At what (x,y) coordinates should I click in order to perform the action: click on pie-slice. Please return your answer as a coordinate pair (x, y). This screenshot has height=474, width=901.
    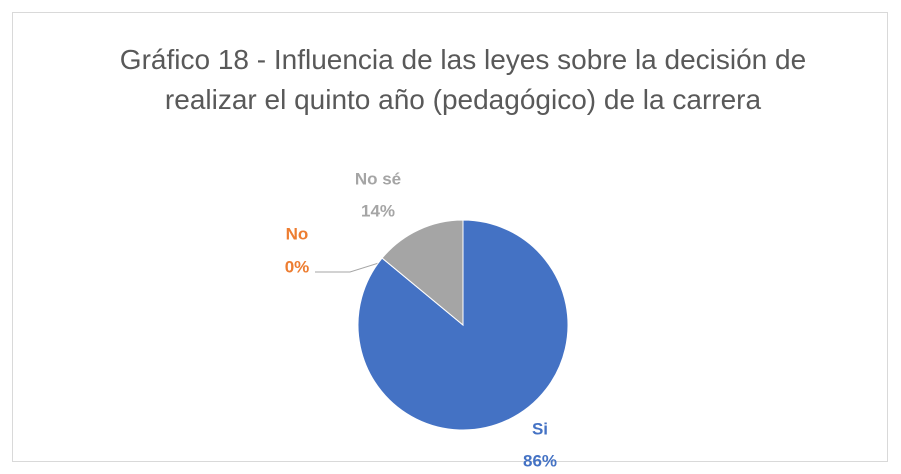
    Looking at the image, I should click on (422, 273).